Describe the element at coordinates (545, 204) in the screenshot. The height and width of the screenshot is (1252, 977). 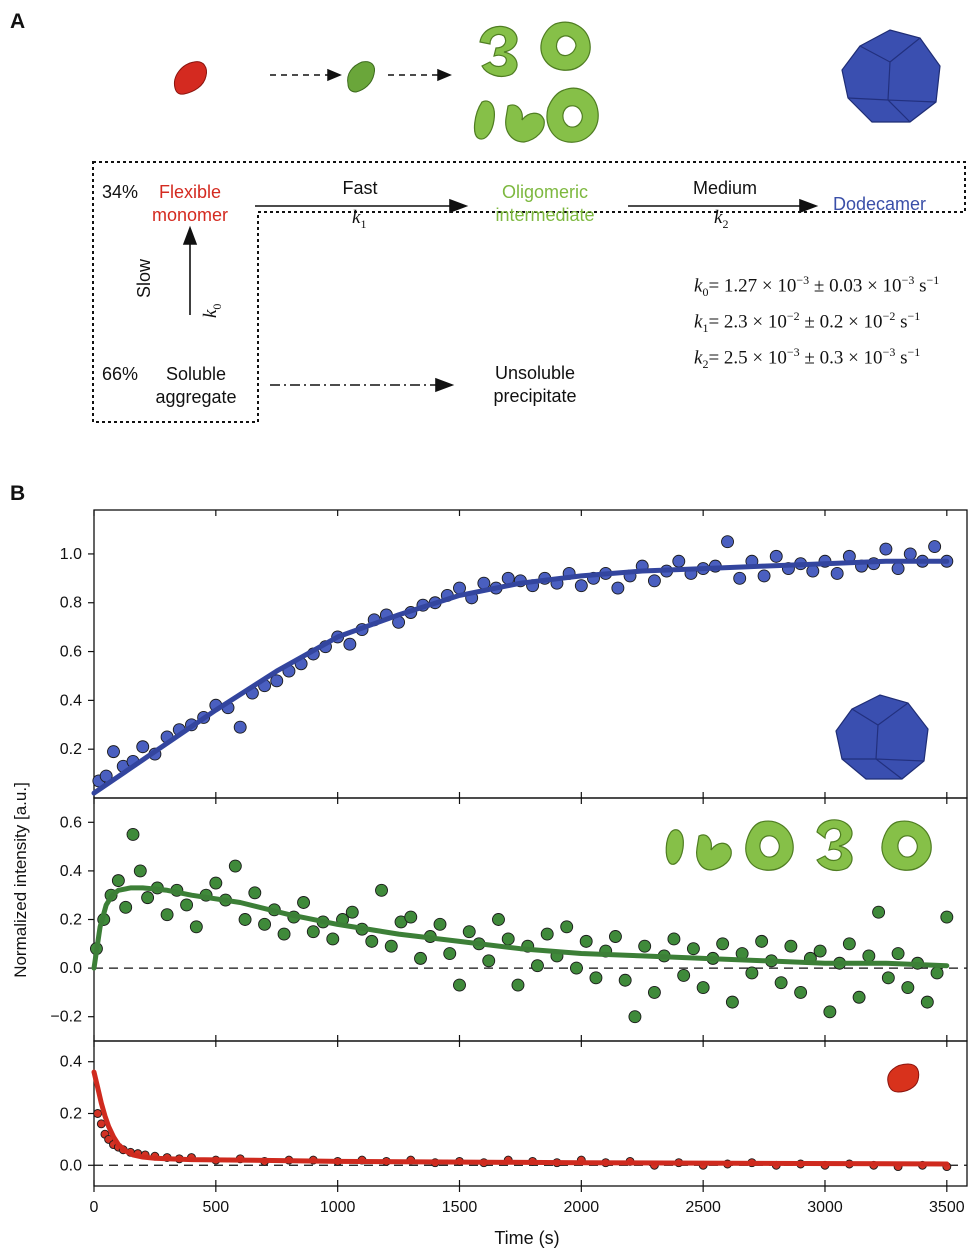
I see `intermediate-label: Oligomeric intermediate` at that location.